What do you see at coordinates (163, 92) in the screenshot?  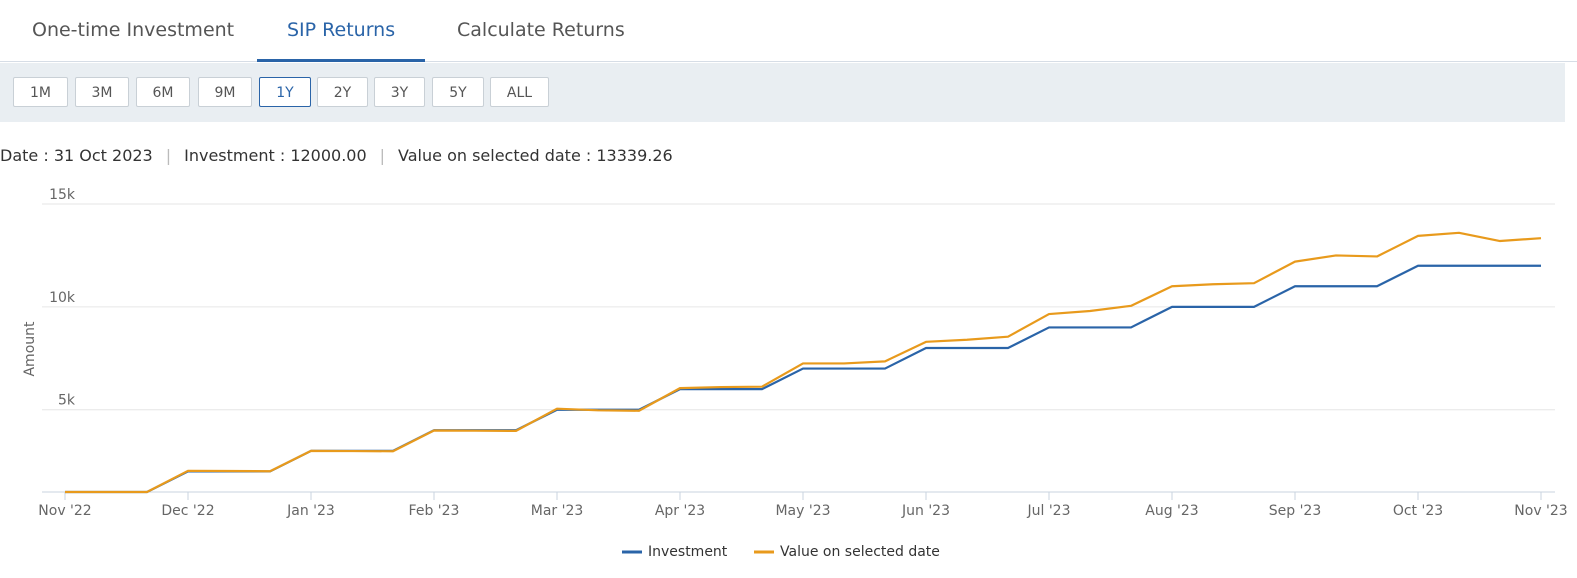 I see `period-button: 6M` at bounding box center [163, 92].